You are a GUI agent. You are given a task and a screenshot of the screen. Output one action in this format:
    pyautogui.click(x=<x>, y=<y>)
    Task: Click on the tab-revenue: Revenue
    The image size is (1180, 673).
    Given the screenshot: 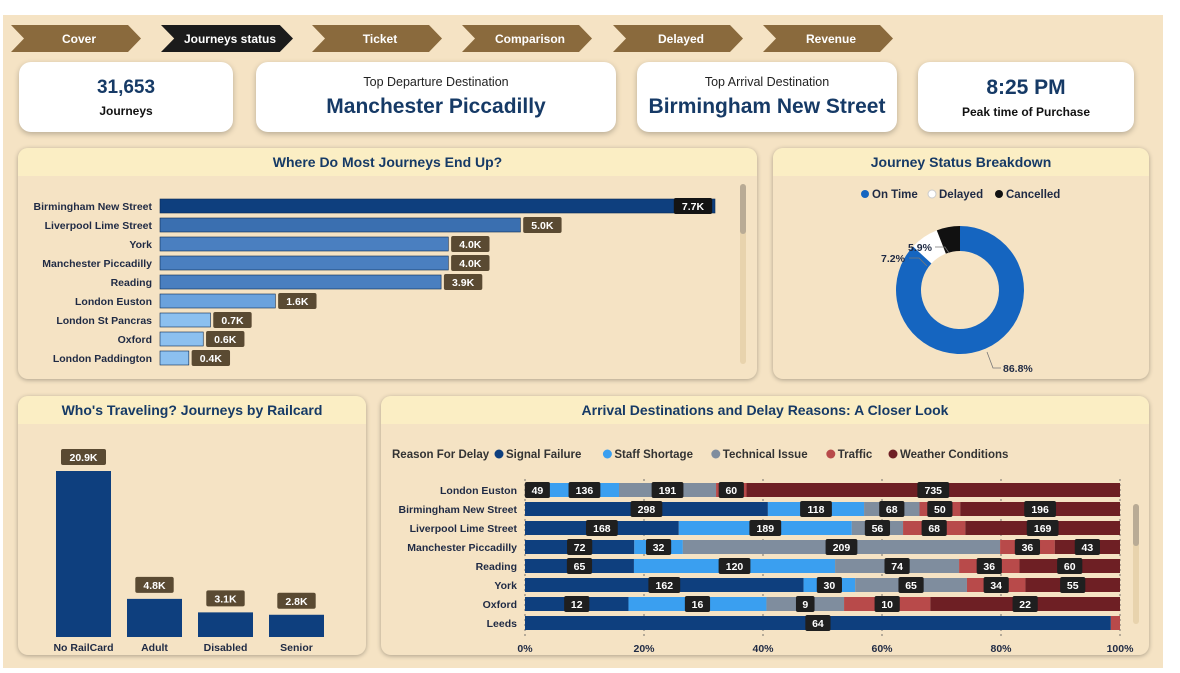 What is the action you would take?
    pyautogui.click(x=828, y=38)
    